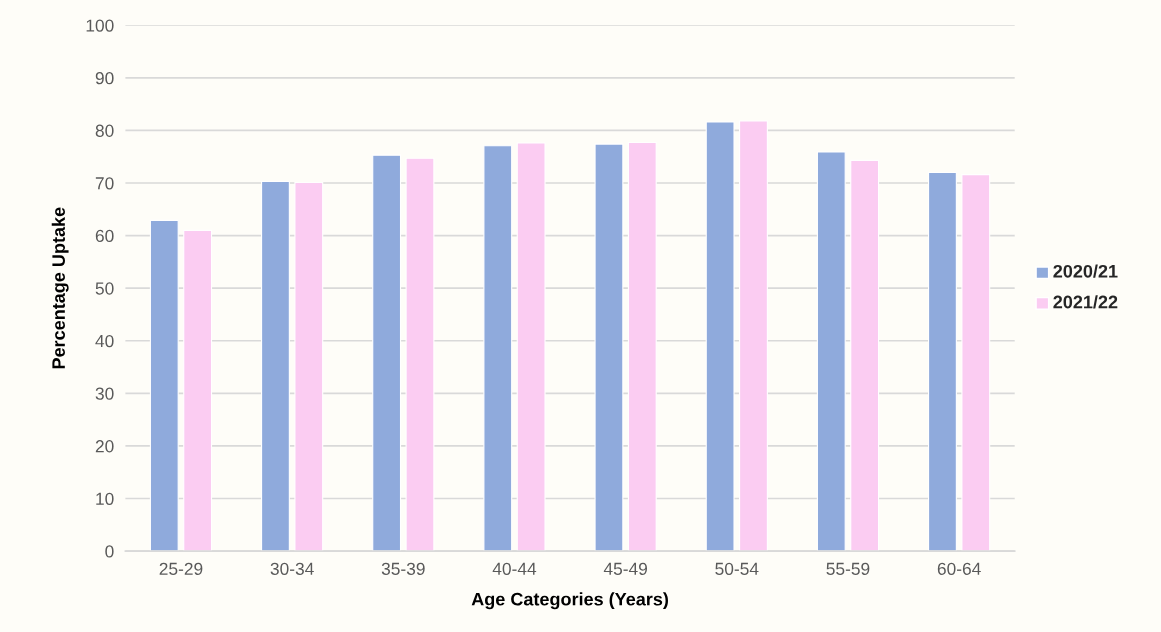 This screenshot has height=632, width=1161. Describe the element at coordinates (104, 393) in the screenshot. I see `y-tick-label: 30` at that location.